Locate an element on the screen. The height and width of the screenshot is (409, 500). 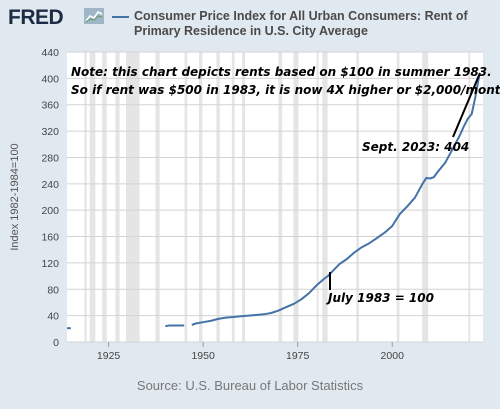
y-tick-label: 120 is located at coordinates (50, 264).